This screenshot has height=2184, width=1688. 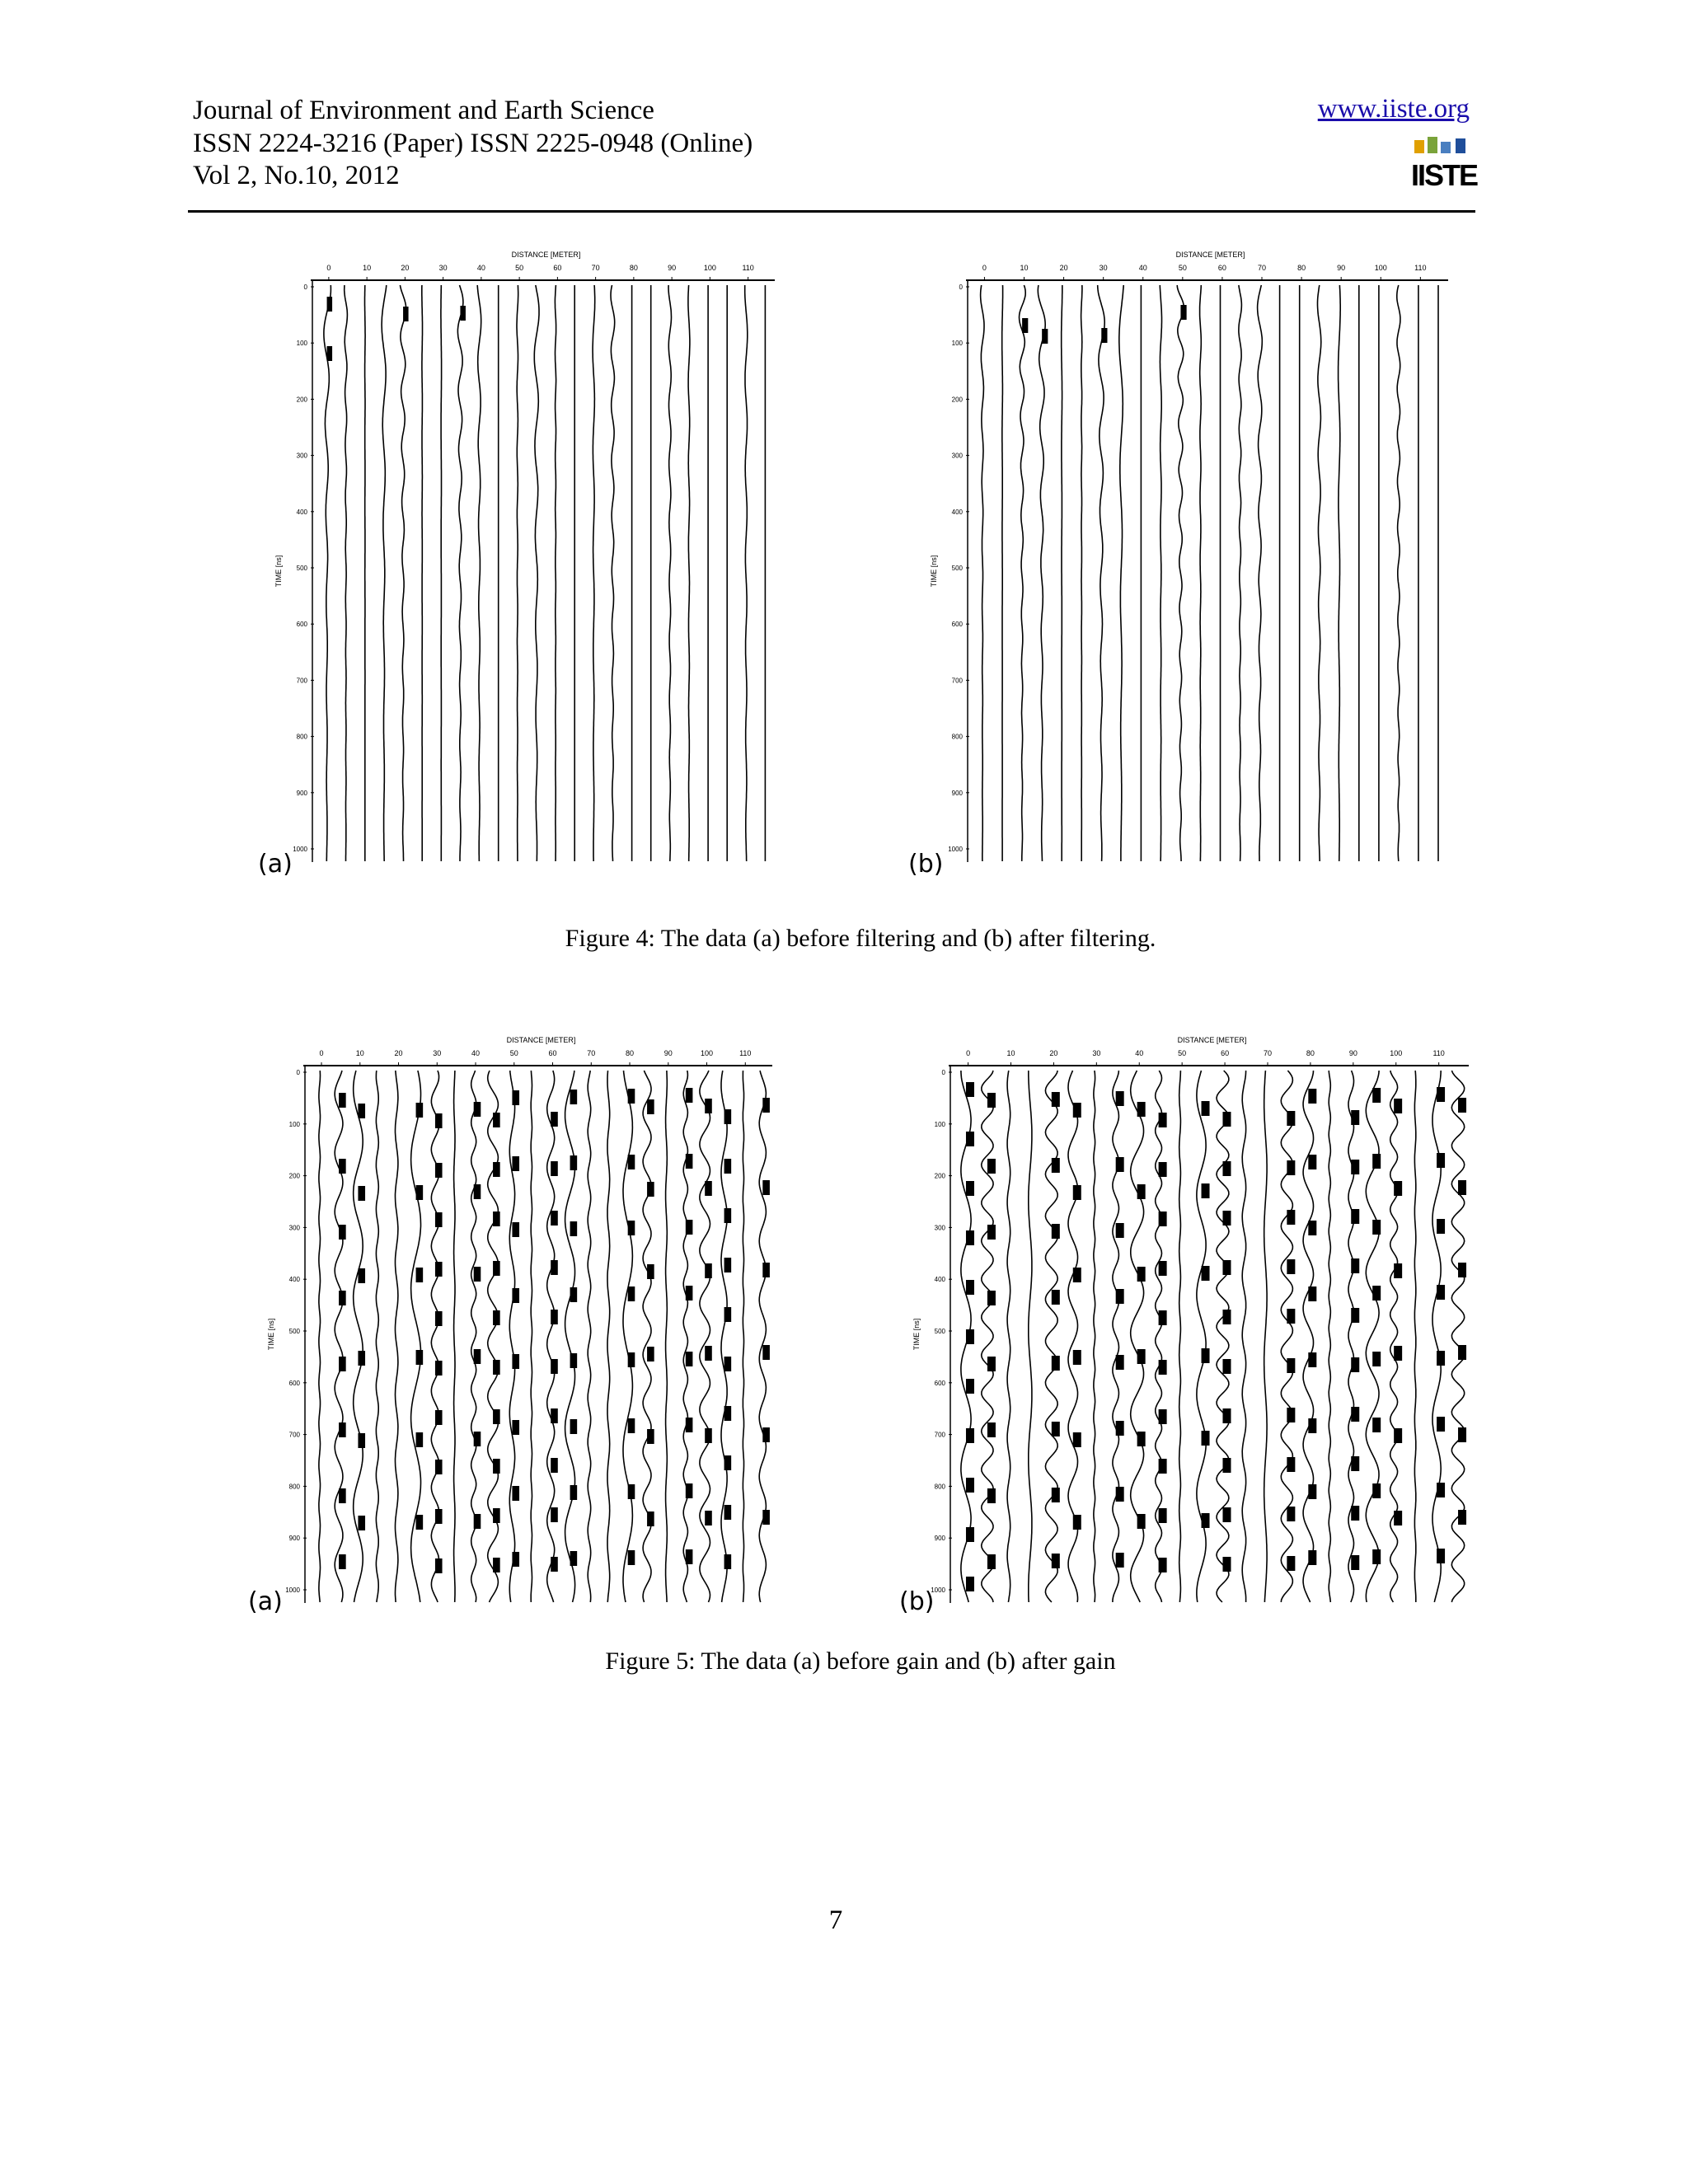 What do you see at coordinates (475, 1053) in the screenshot?
I see `x-tick-label: 40` at bounding box center [475, 1053].